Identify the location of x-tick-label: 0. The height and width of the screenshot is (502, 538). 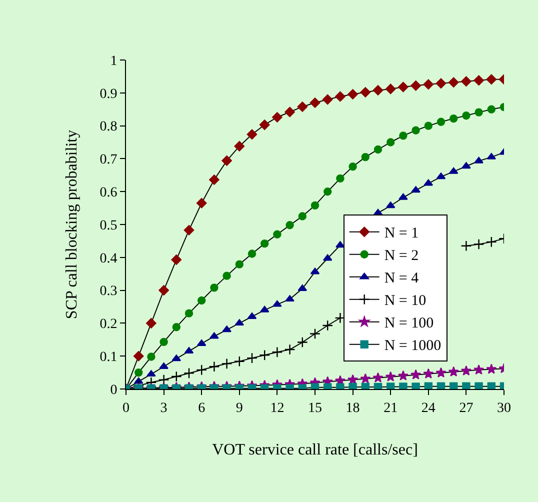
(126, 408).